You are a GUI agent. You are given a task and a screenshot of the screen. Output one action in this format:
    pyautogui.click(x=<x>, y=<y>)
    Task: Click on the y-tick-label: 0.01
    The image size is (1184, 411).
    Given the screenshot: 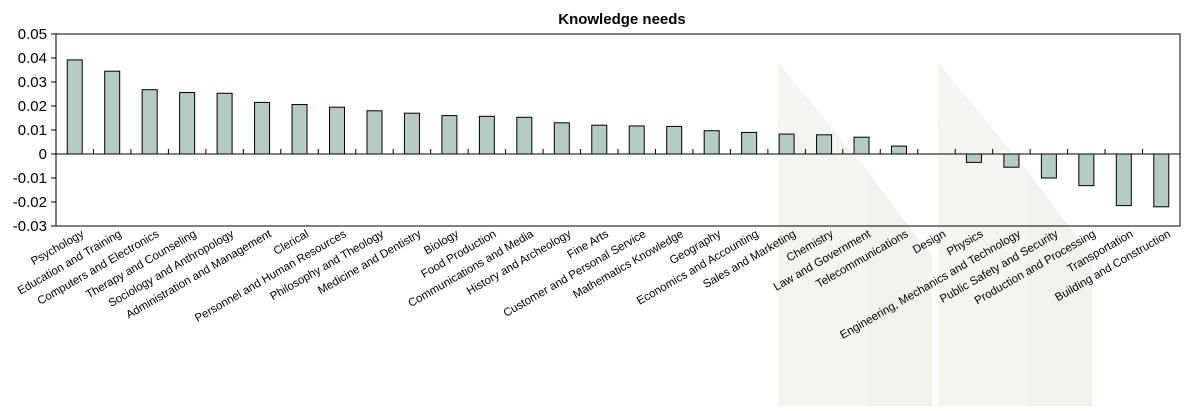 What is the action you would take?
    pyautogui.click(x=32, y=130)
    